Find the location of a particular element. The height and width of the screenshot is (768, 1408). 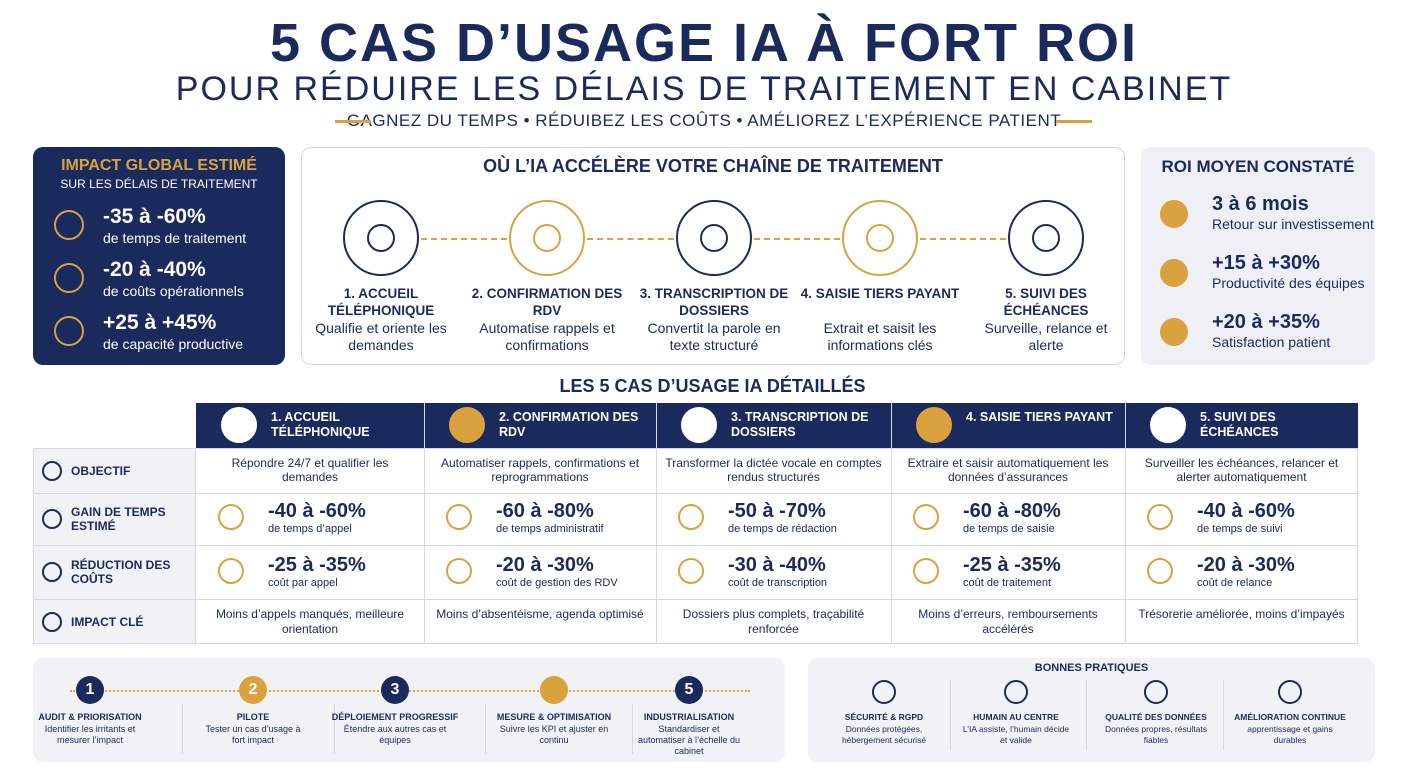

metric-label: de temps de suivi is located at coordinates (1240, 529).